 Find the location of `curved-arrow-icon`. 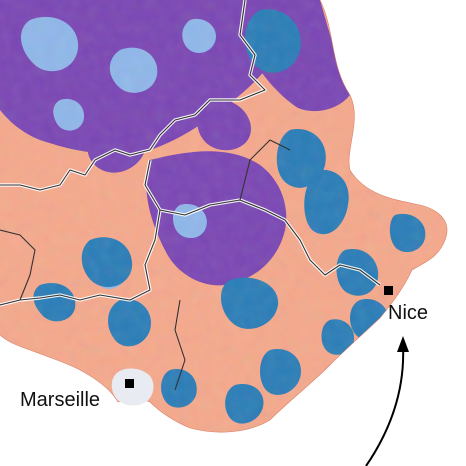

curved-arrow-icon is located at coordinates (387, 401).